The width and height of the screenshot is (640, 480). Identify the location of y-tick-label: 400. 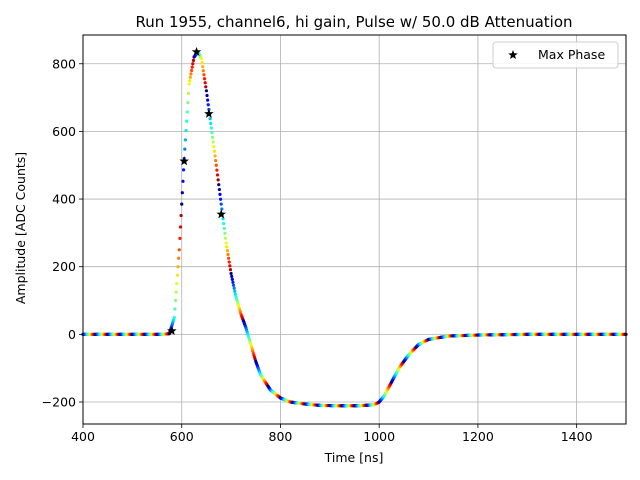
(64, 199).